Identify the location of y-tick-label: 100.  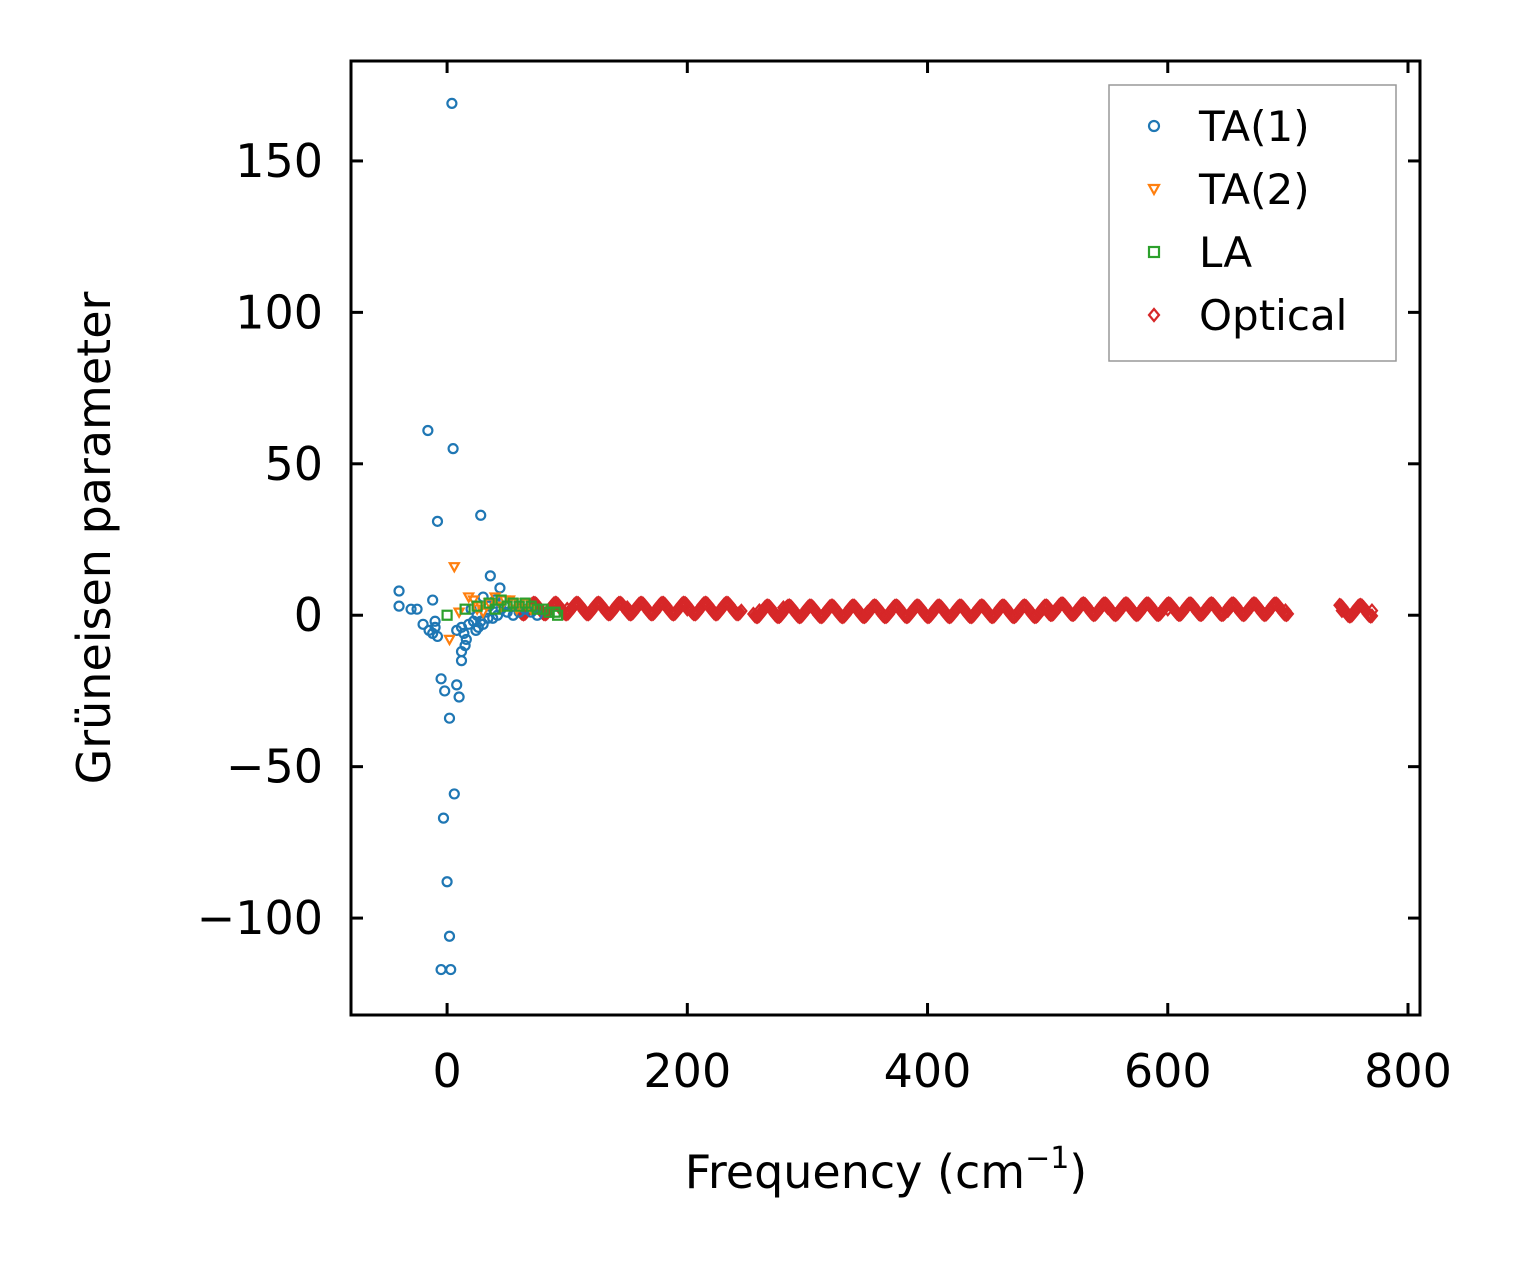
(279, 312).